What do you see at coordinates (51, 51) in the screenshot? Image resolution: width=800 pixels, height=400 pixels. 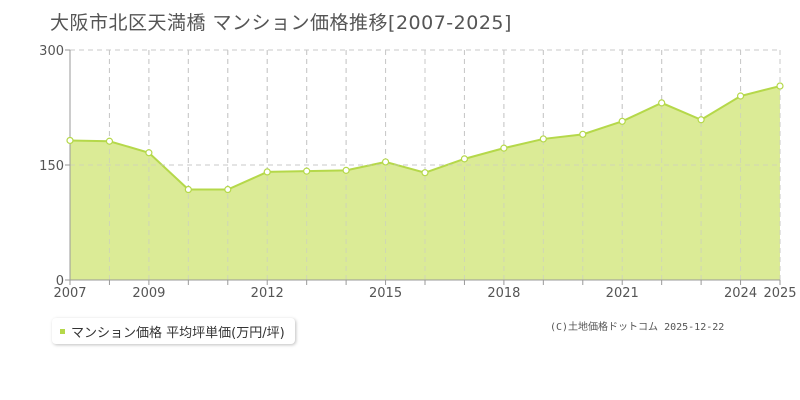 I see `y-tick-label: 300` at bounding box center [51, 51].